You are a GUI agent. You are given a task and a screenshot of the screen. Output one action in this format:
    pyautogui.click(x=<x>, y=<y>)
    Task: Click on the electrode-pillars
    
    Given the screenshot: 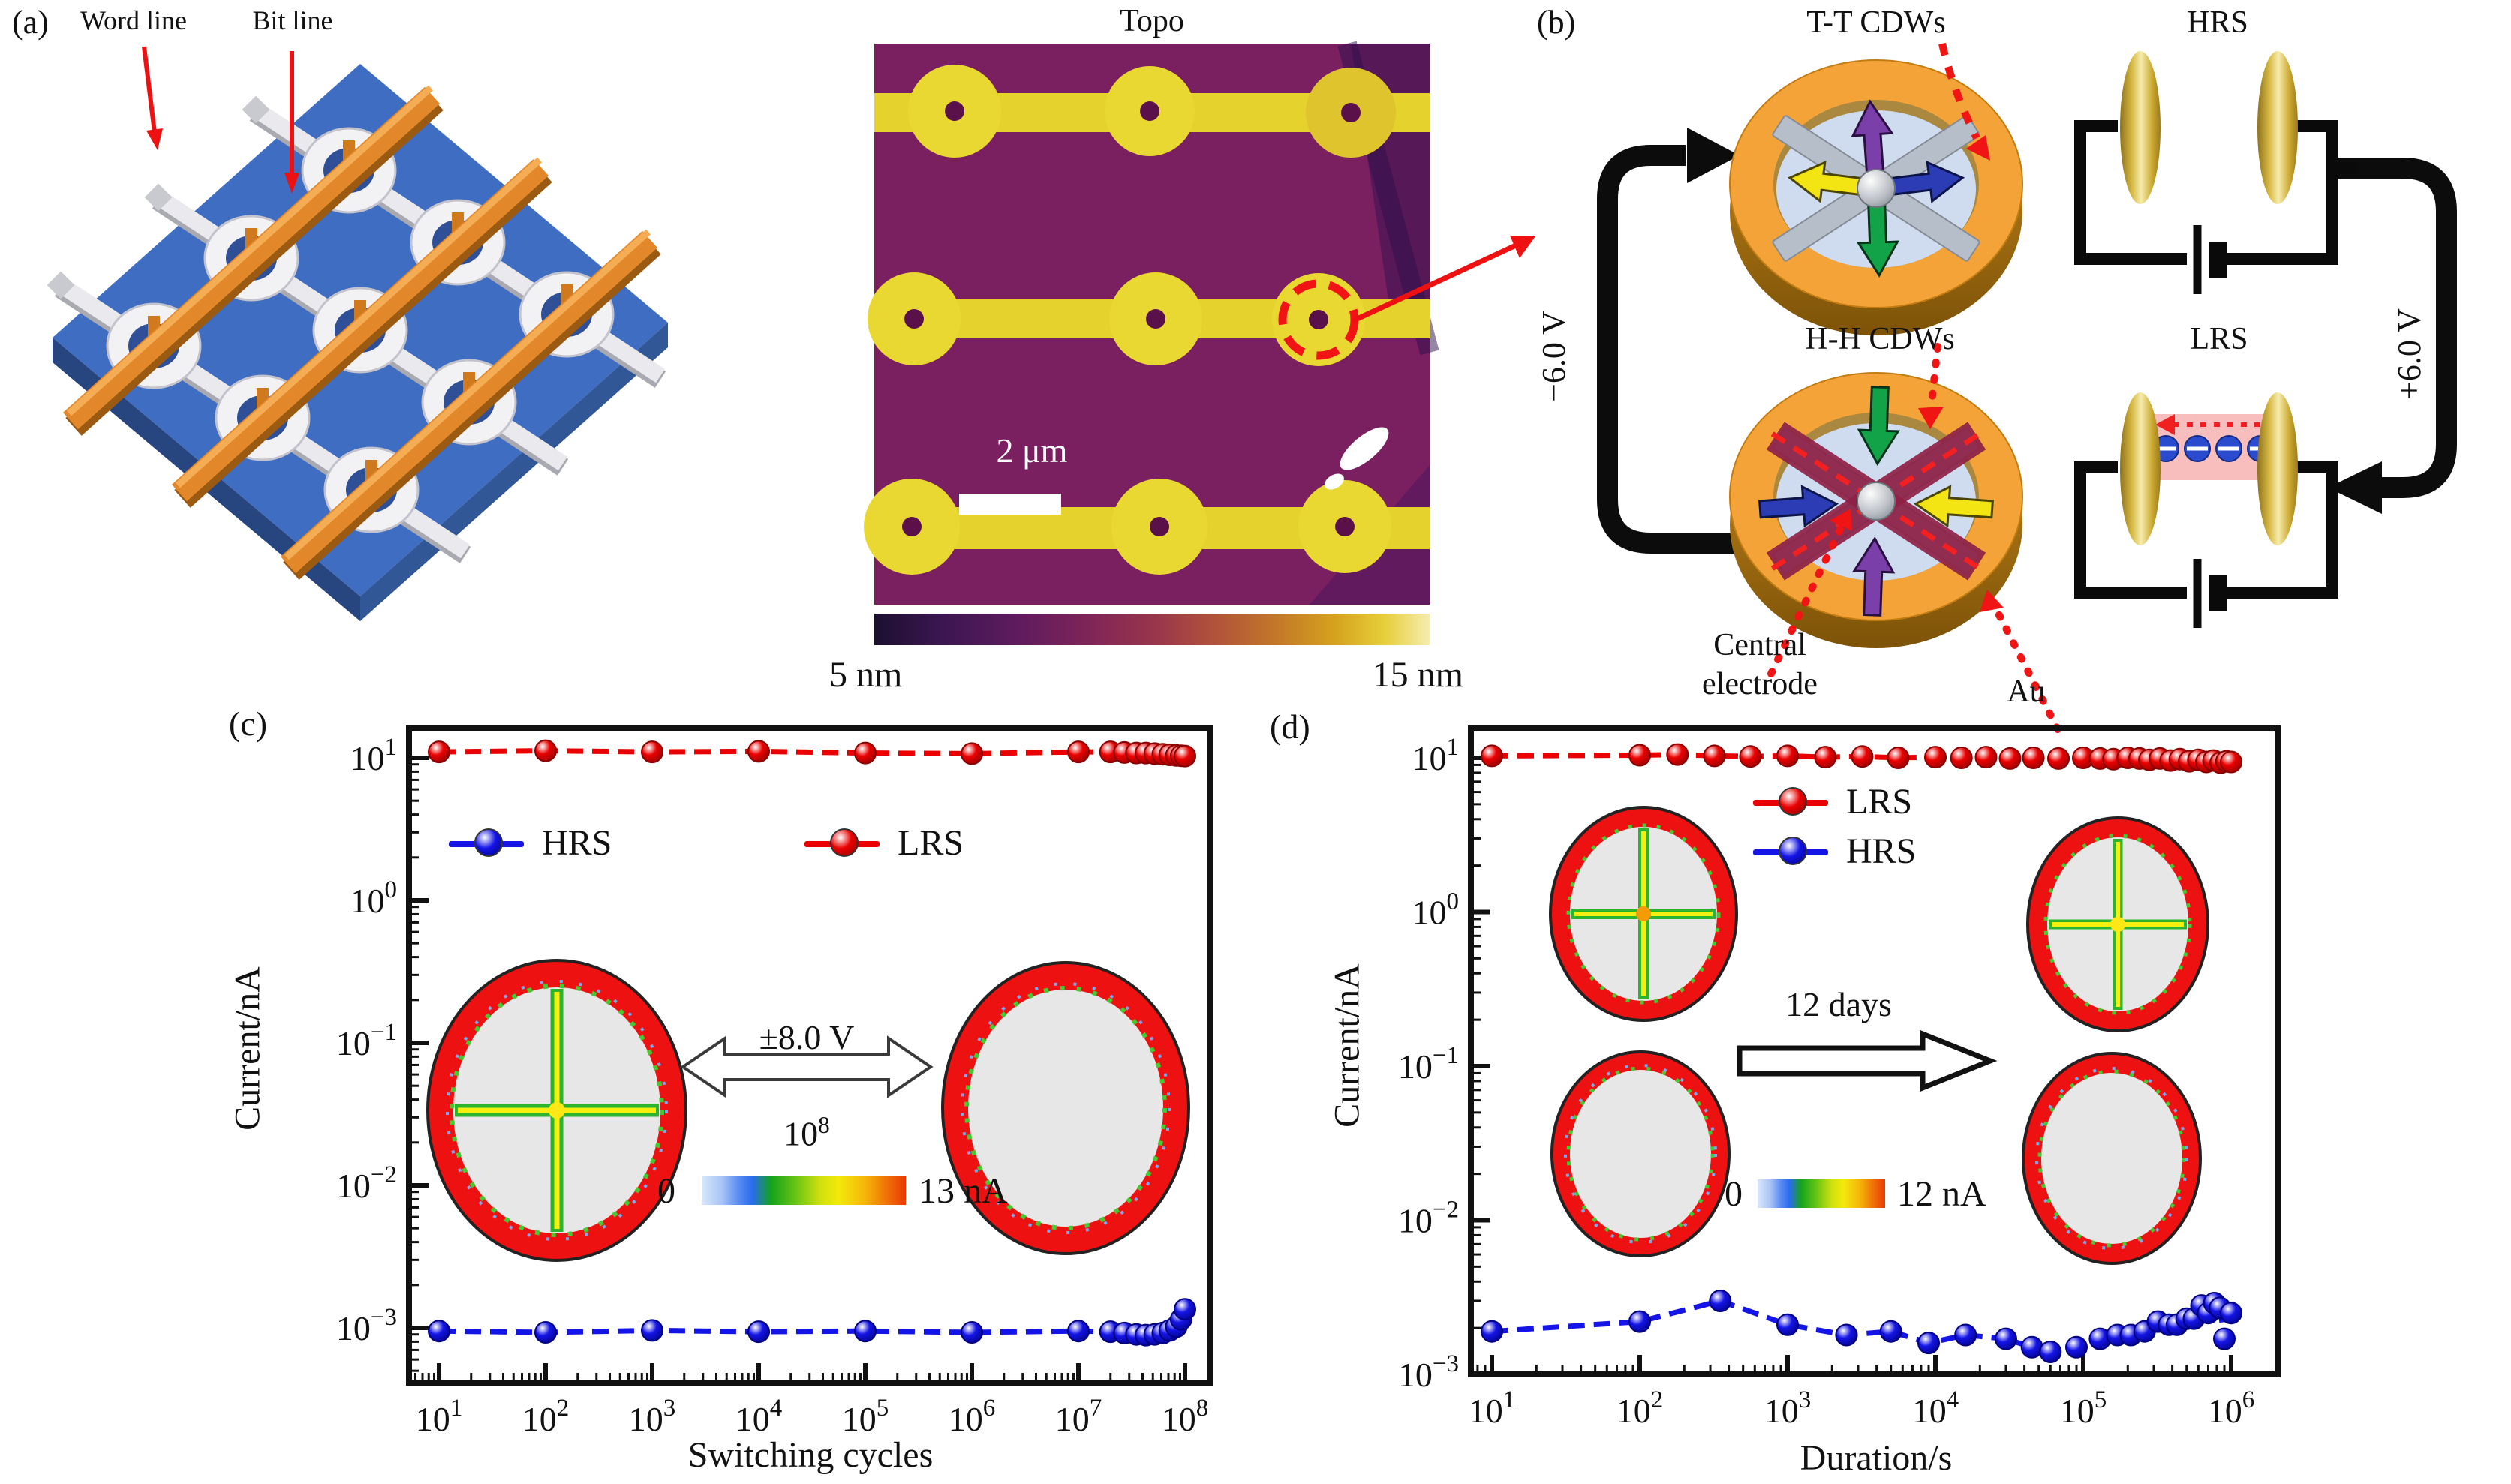 What is the action you would take?
    pyautogui.click(x=360, y=316)
    